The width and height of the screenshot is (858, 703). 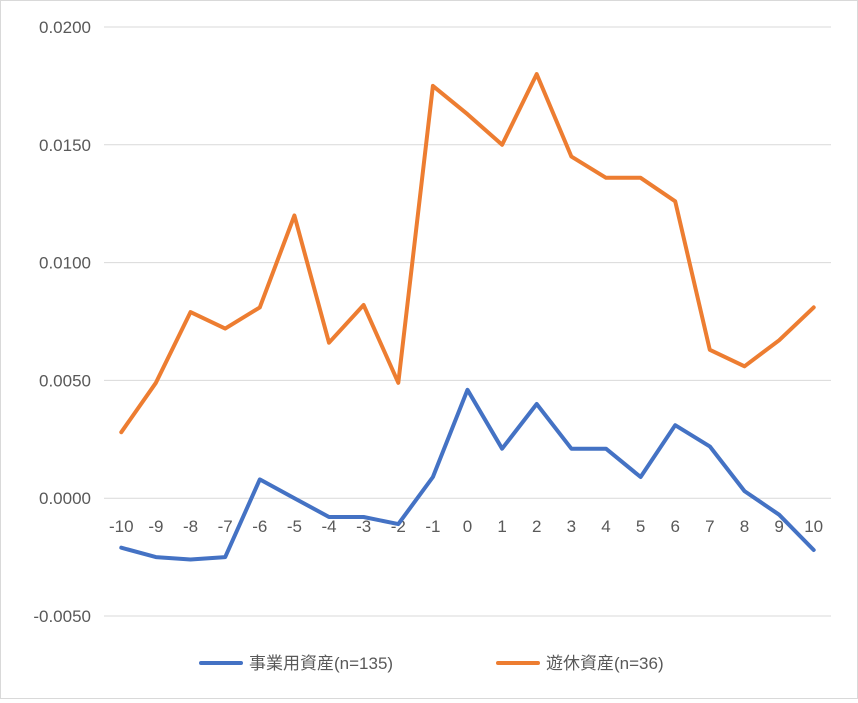 What do you see at coordinates (65, 498) in the screenshot?
I see `y-tick-label: 0.0000` at bounding box center [65, 498].